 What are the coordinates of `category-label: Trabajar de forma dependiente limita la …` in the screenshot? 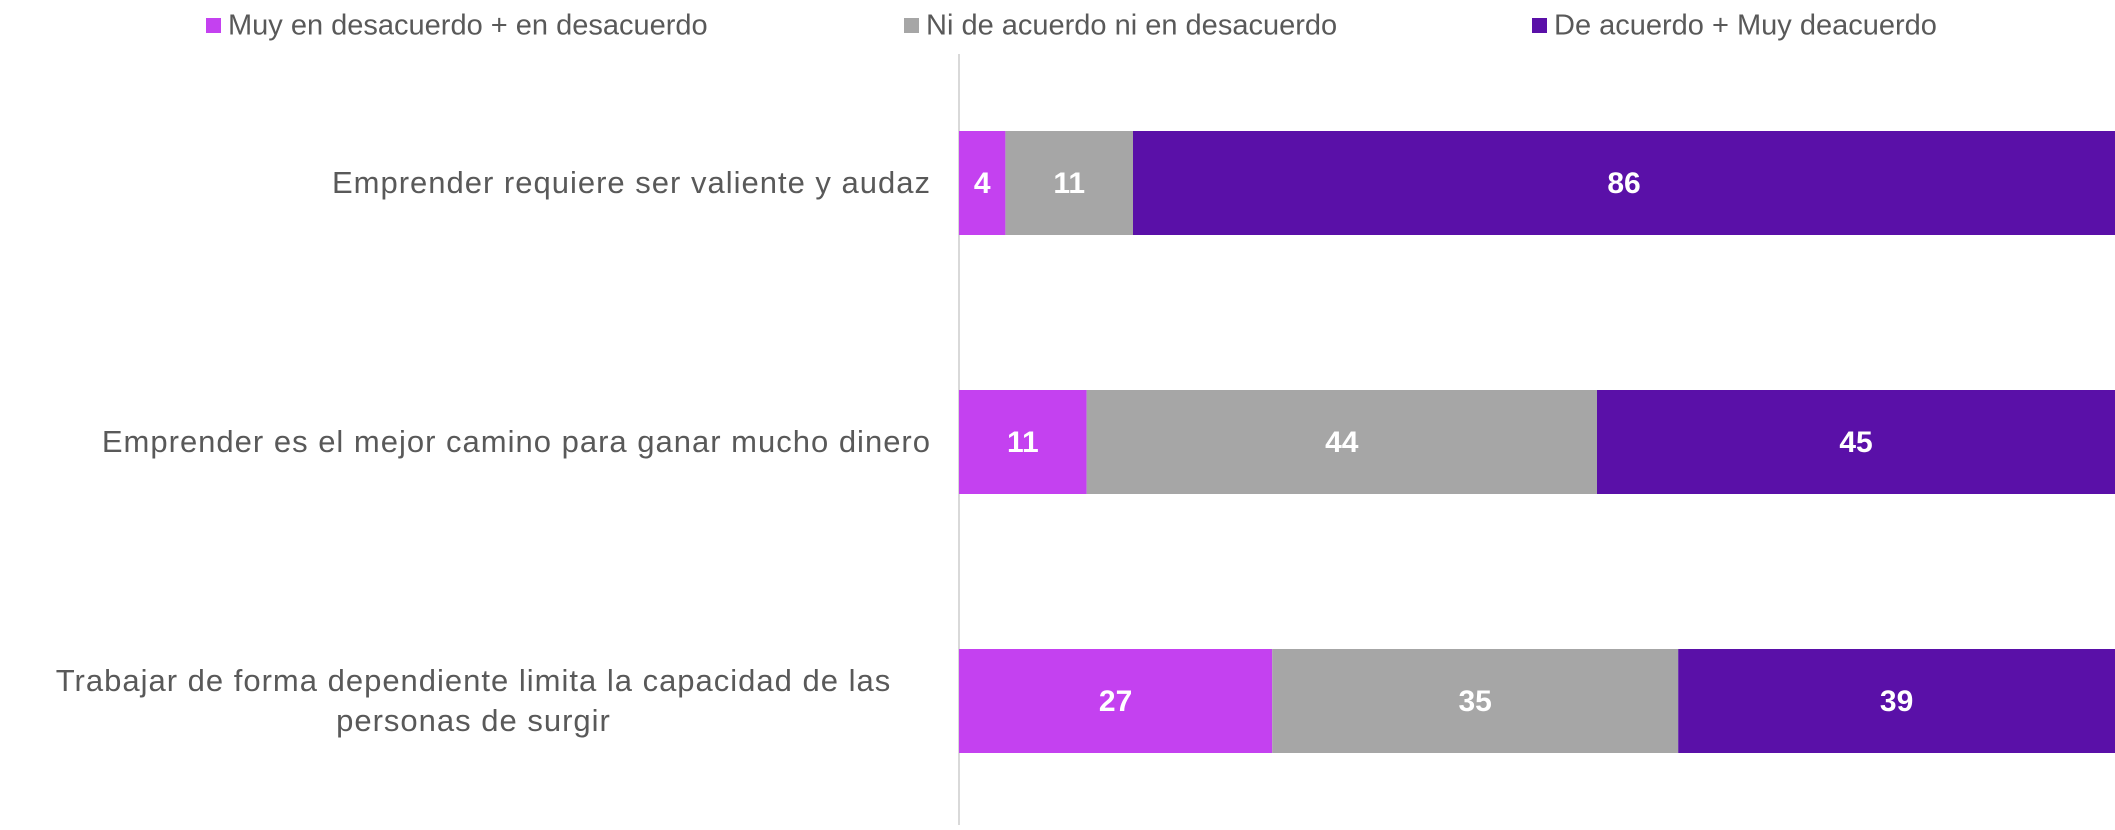 It's located at (473, 700).